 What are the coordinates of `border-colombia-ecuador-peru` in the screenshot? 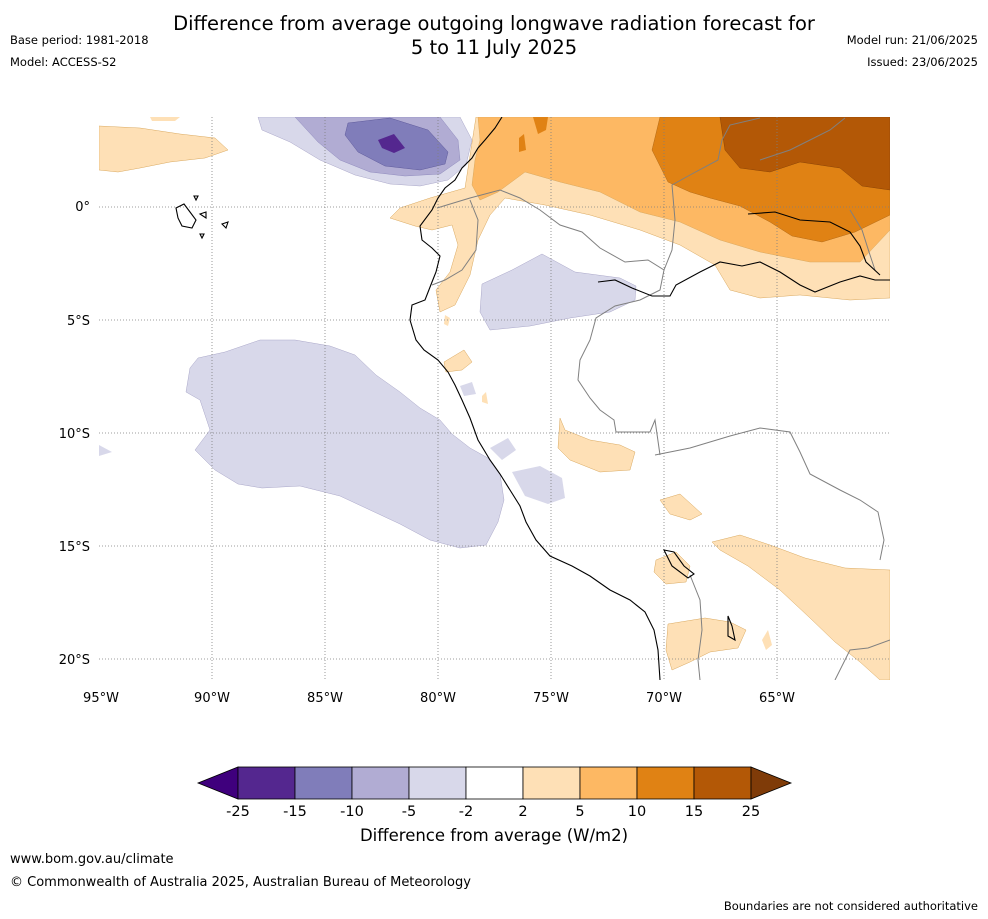 It's located at (550, 322).